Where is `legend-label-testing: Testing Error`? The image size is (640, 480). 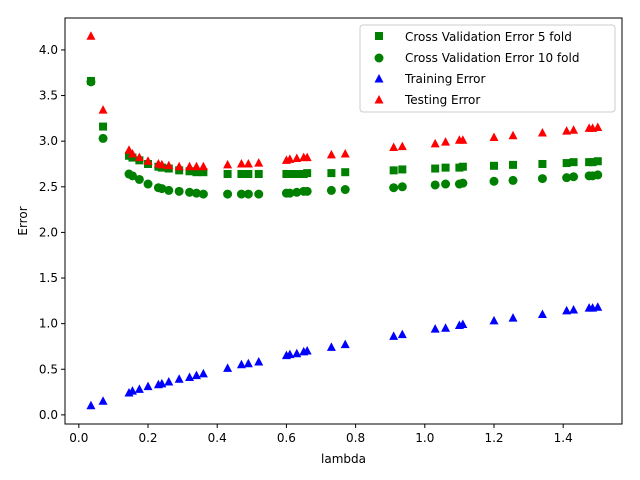 legend-label-testing: Testing Error is located at coordinates (442, 100).